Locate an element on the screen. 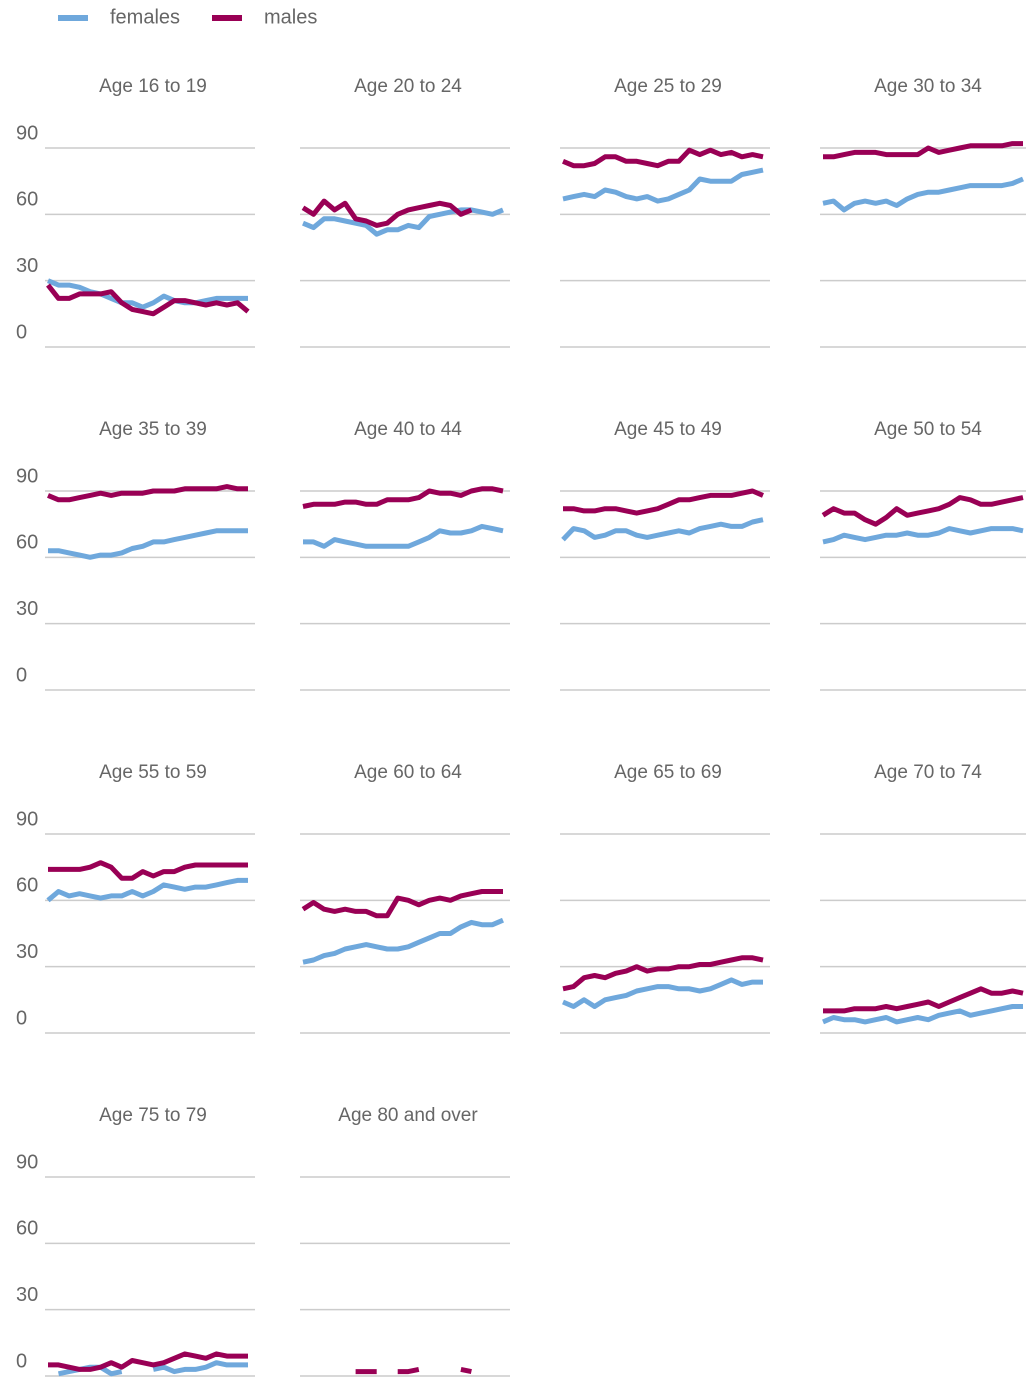 The image size is (1026, 1377). panel-title: Age 25 to 29 is located at coordinates (668, 86).